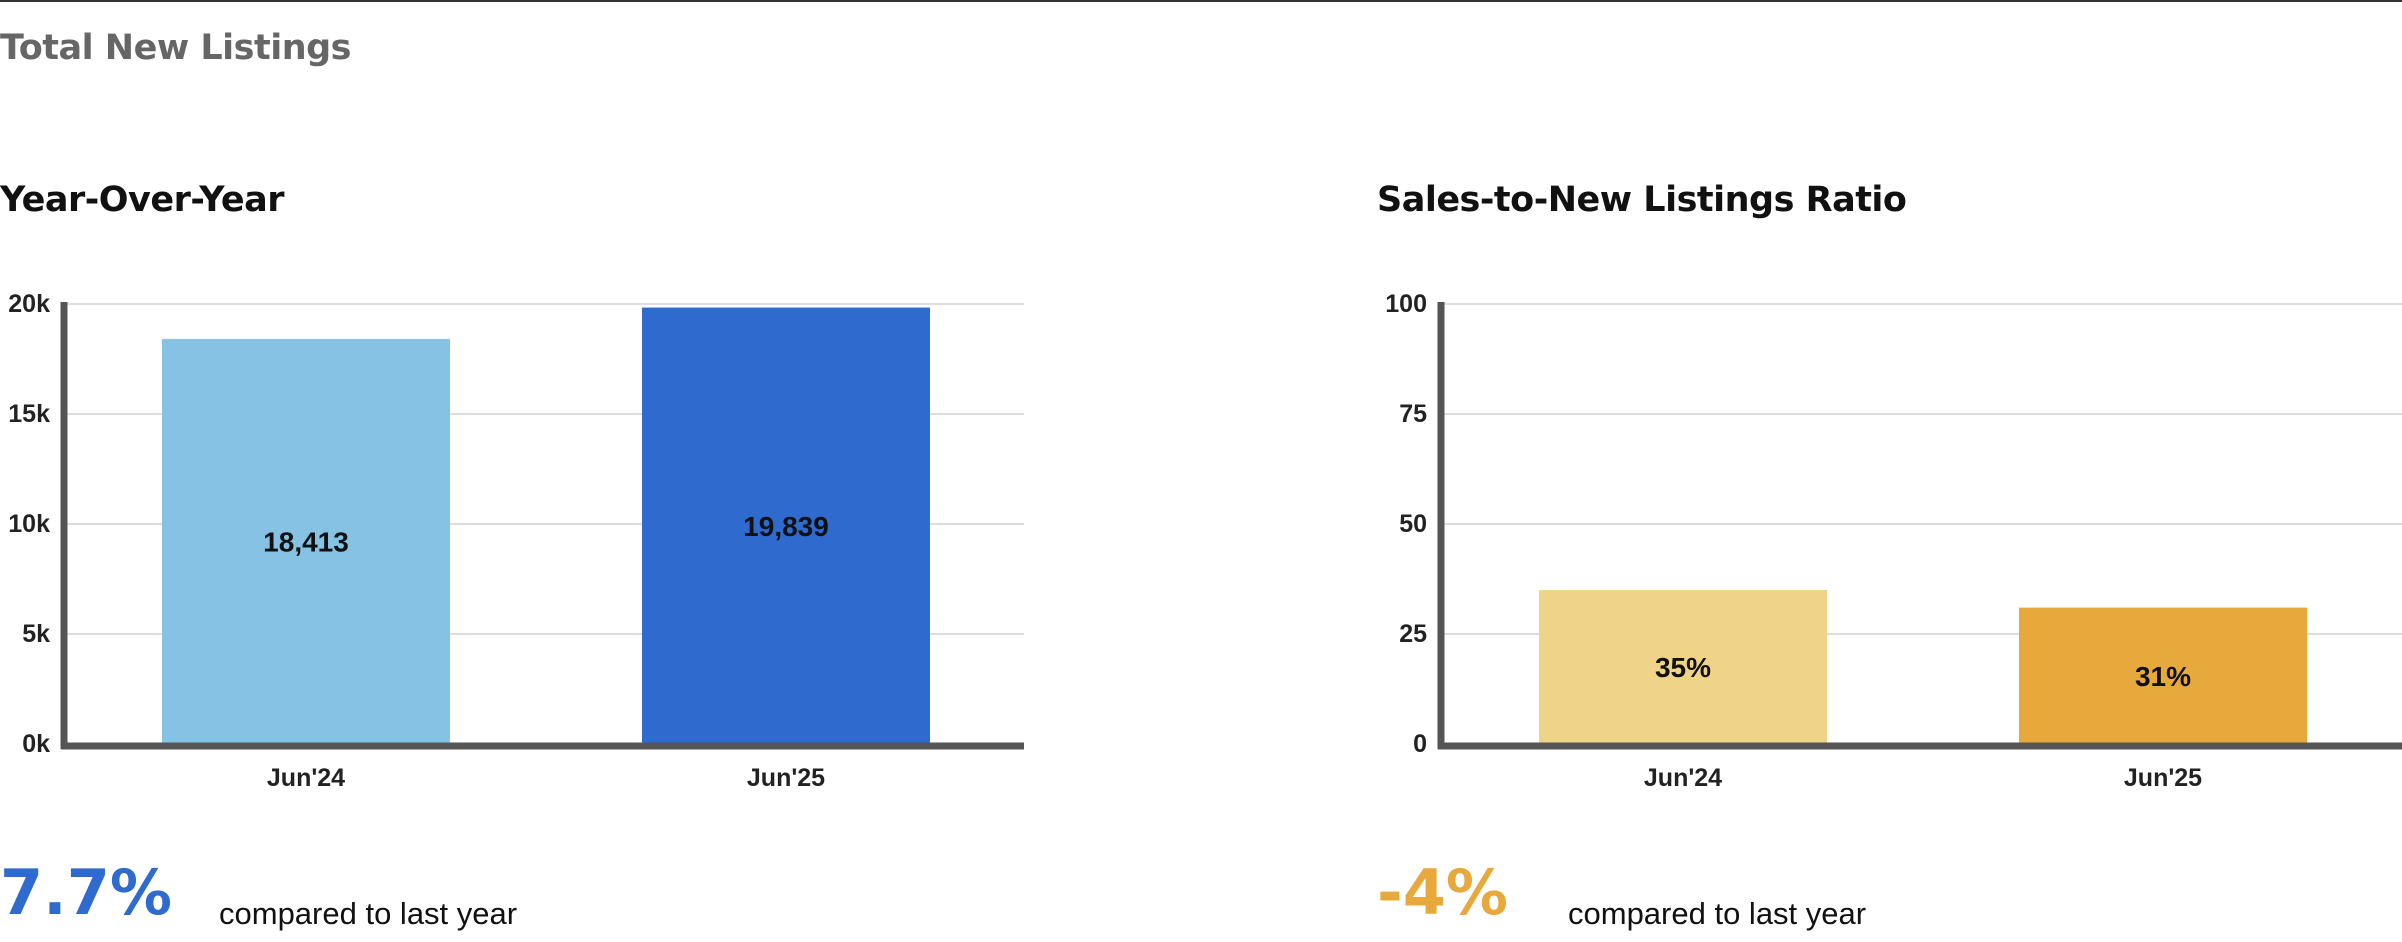  Describe the element at coordinates (2163, 778) in the screenshot. I see `ratio-category-label: Jun'25` at that location.